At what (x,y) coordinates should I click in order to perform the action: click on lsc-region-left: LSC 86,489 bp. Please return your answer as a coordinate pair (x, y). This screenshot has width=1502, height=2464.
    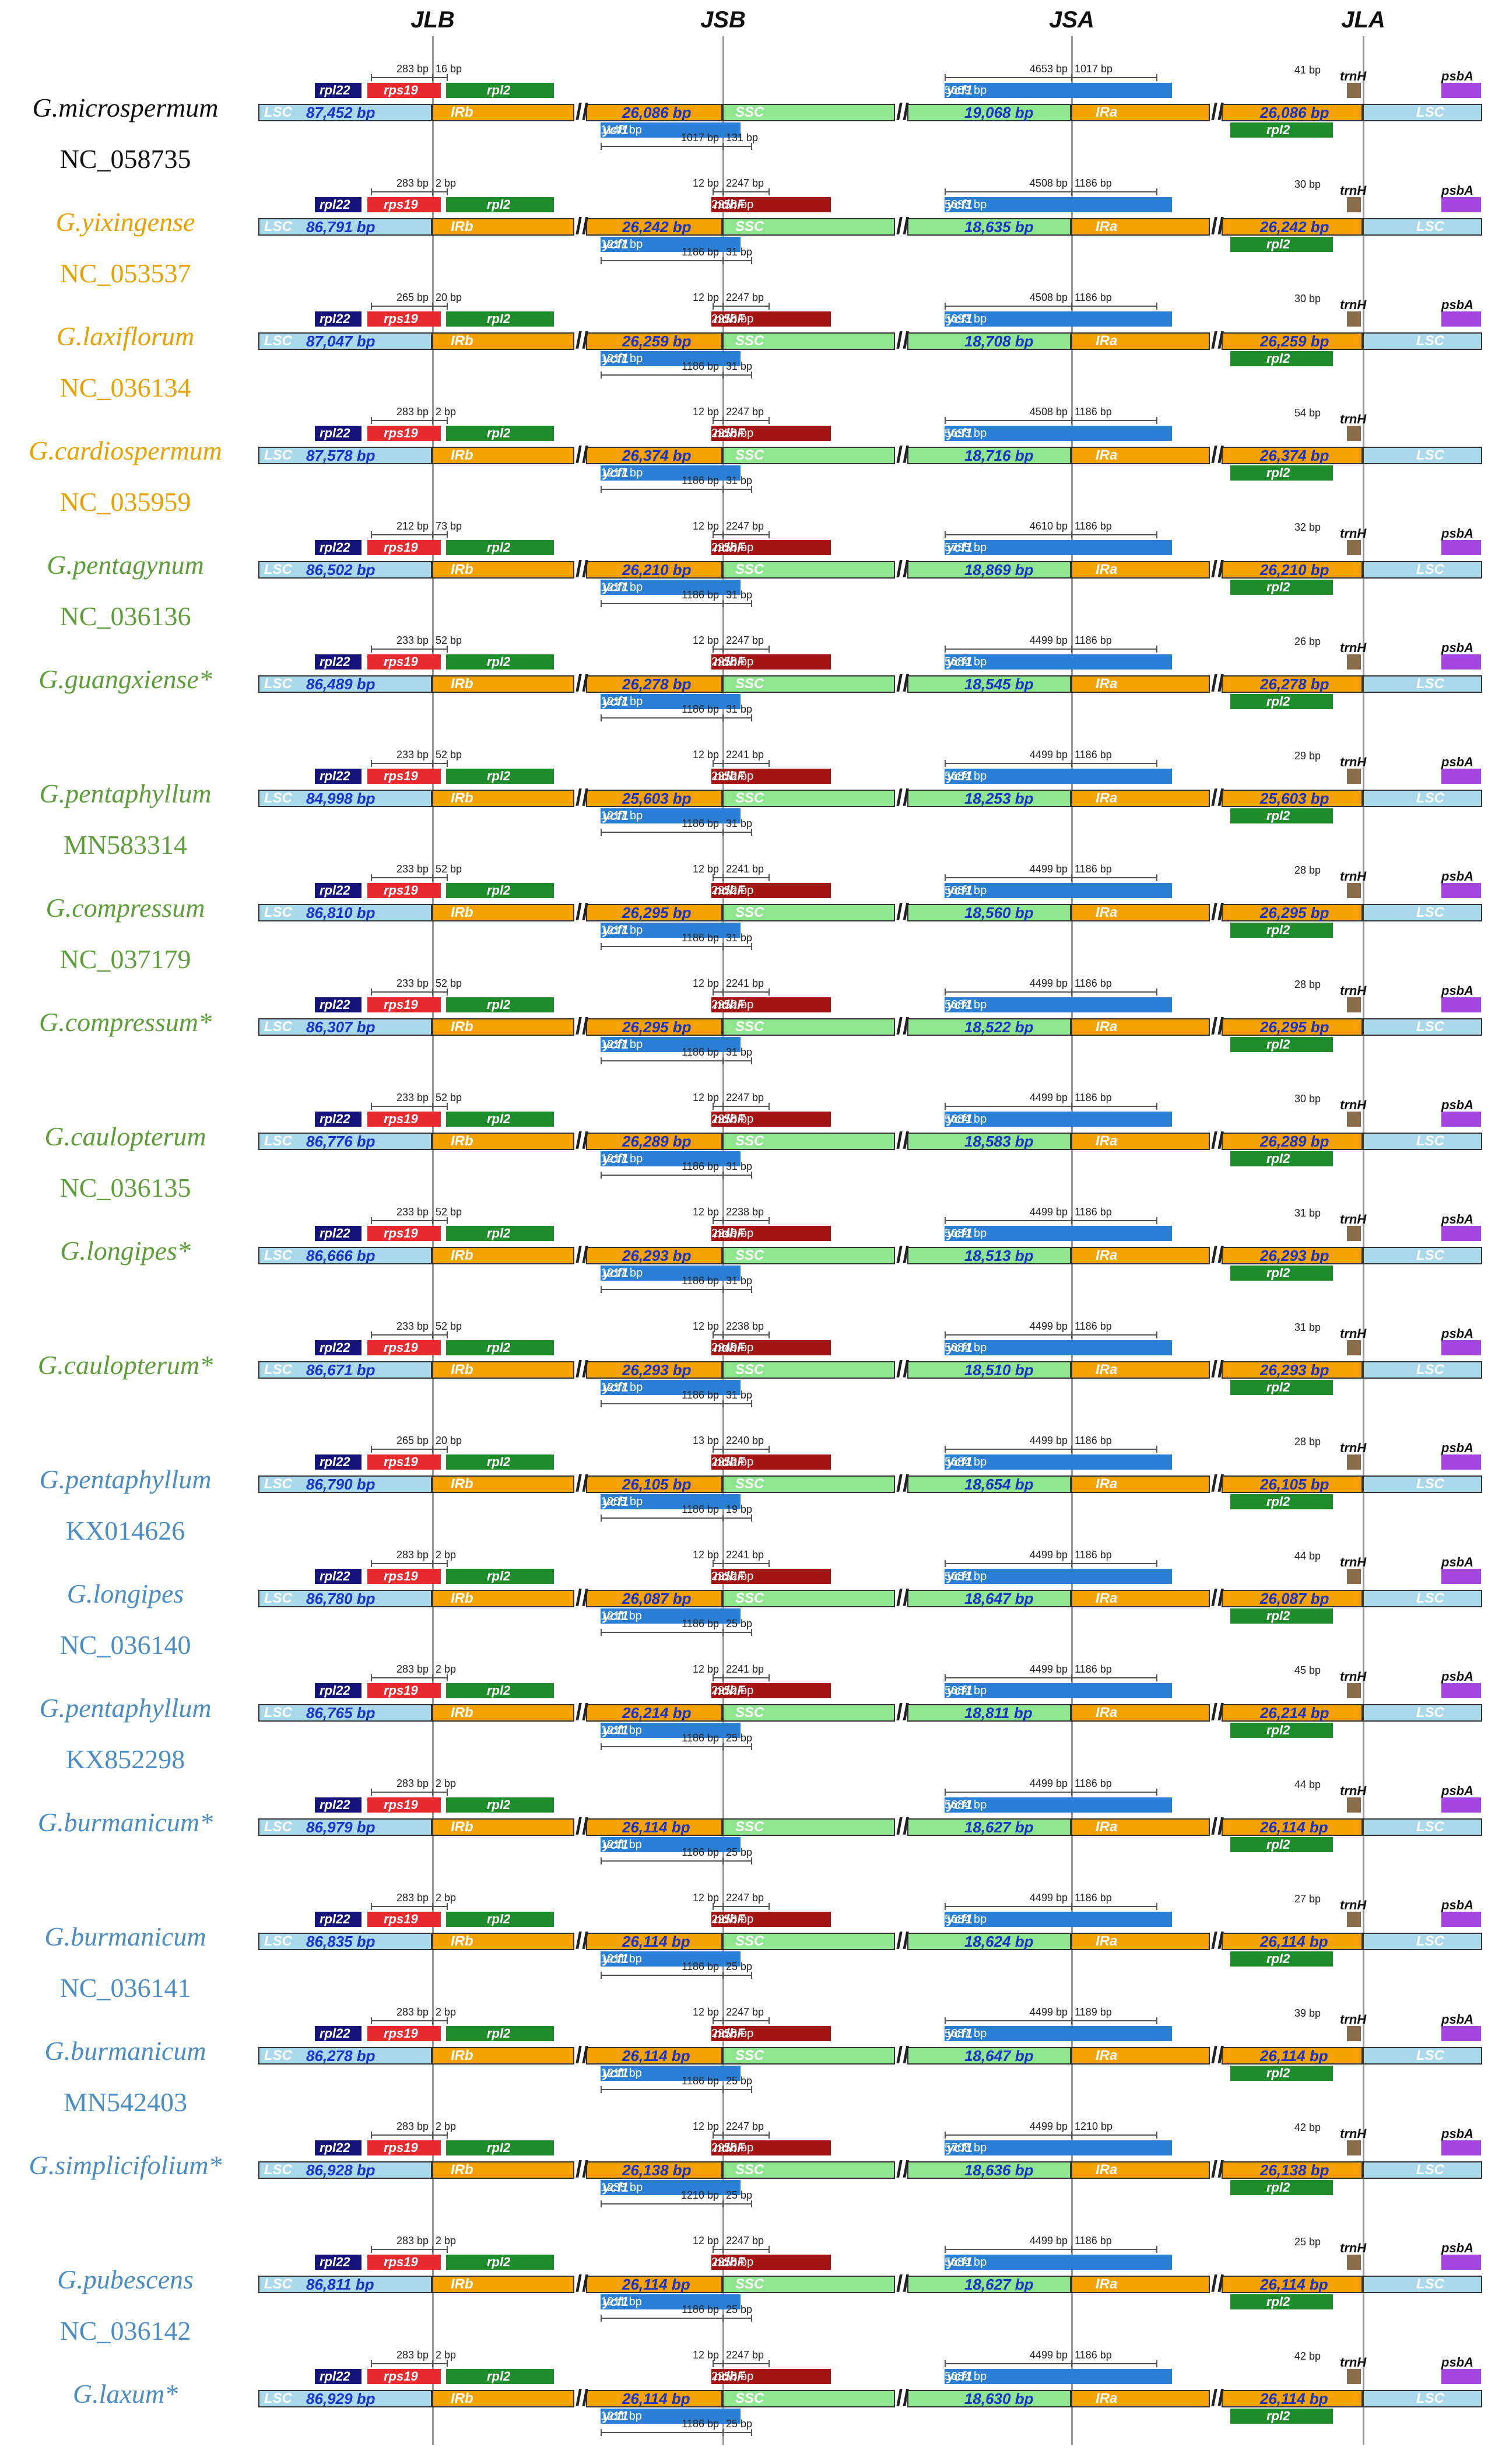
    Looking at the image, I should click on (345, 684).